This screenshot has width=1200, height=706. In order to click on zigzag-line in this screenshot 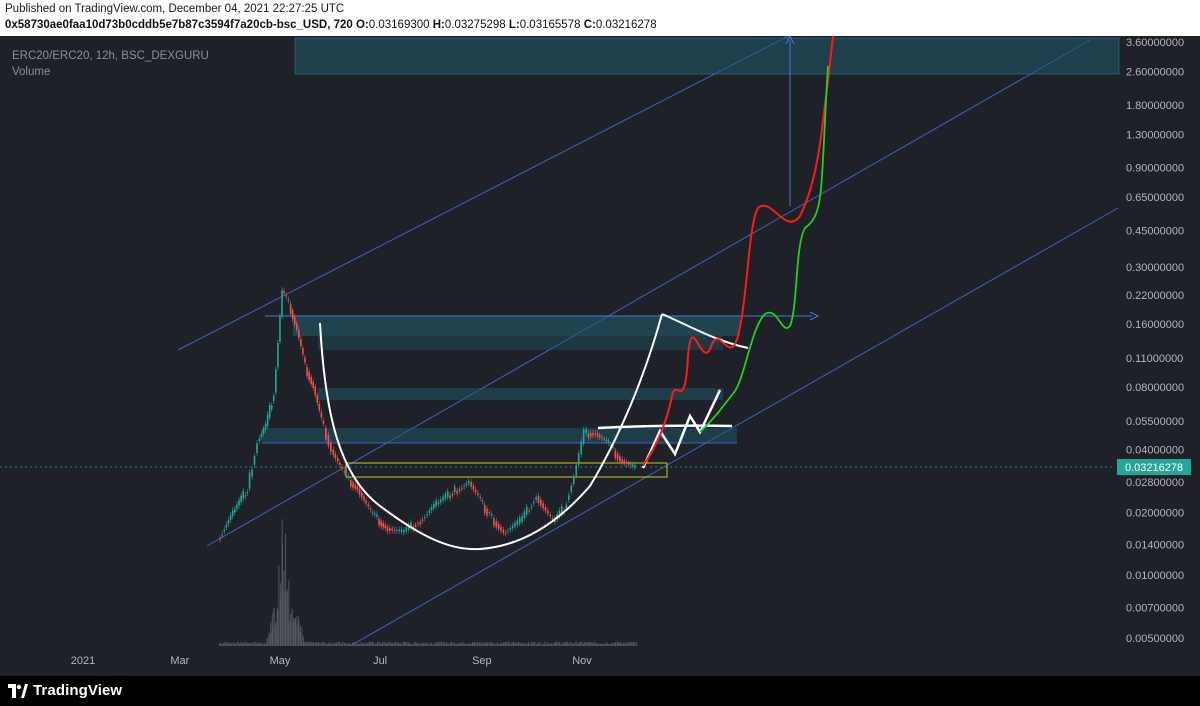, I will do `click(681, 429)`.